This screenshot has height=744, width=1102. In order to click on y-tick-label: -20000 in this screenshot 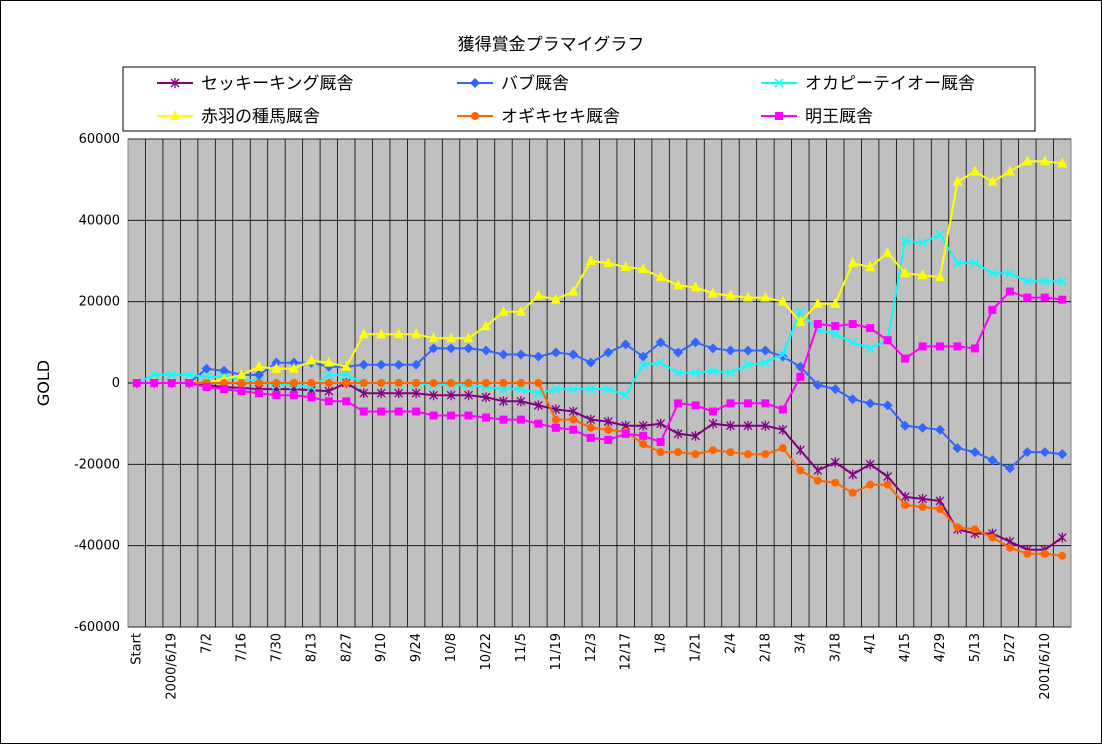, I will do `click(97, 464)`.